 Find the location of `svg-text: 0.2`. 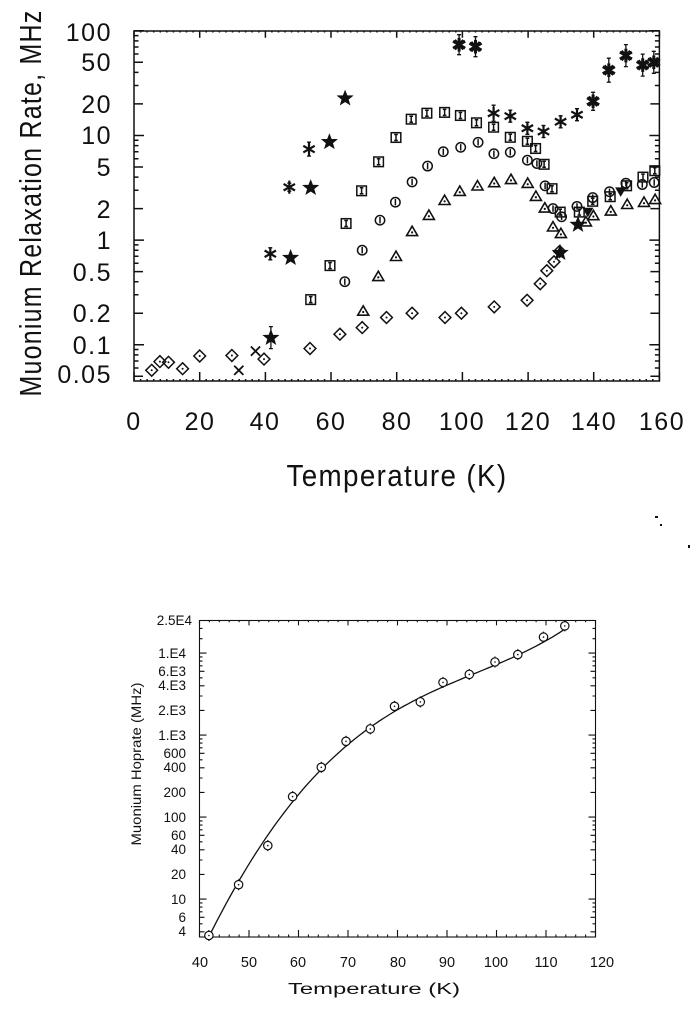

svg-text: 0.2 is located at coordinates (92, 314).